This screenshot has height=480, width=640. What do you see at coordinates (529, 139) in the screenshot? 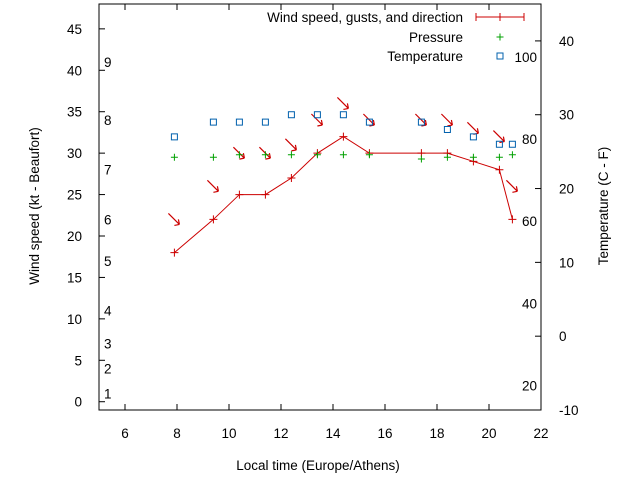
I see `fahrenheit-label: 80` at bounding box center [529, 139].